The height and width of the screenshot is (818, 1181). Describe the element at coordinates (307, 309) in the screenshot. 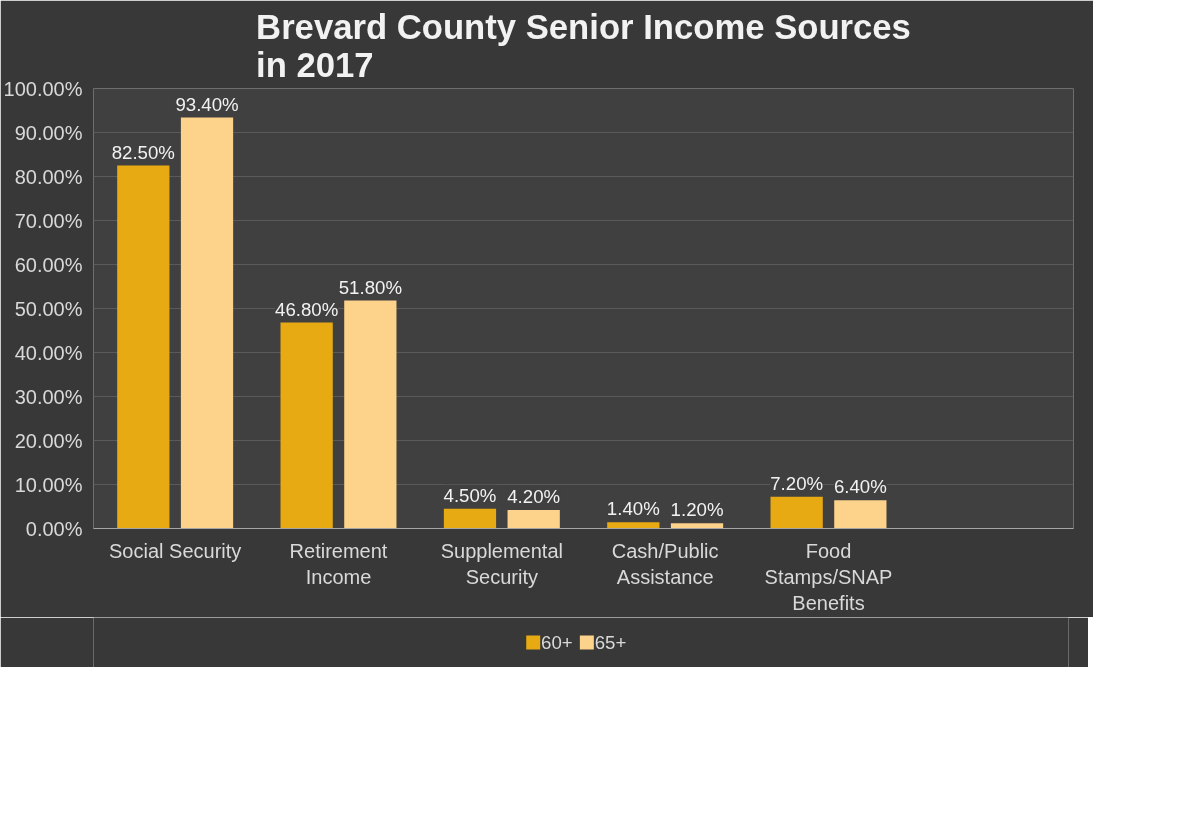

I see `data-label: 46.80%` at that location.